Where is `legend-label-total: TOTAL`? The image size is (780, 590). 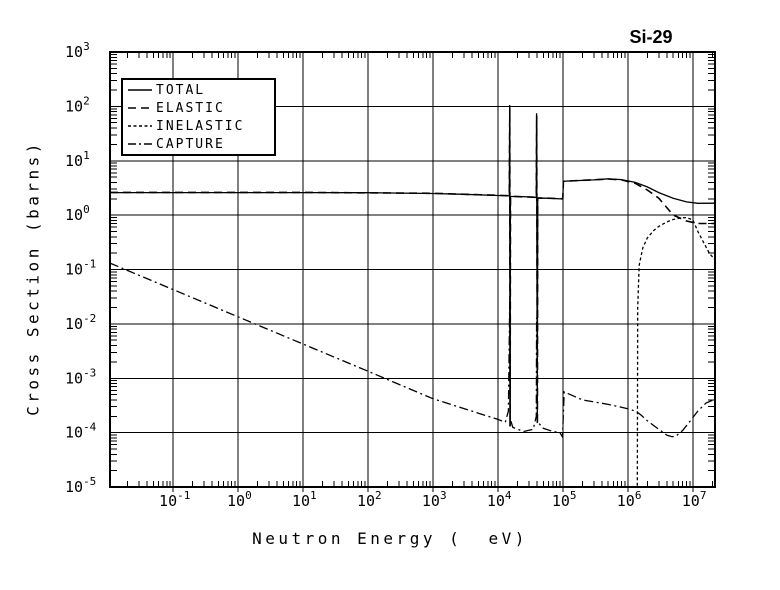
legend-label-total: TOTAL is located at coordinates (181, 90).